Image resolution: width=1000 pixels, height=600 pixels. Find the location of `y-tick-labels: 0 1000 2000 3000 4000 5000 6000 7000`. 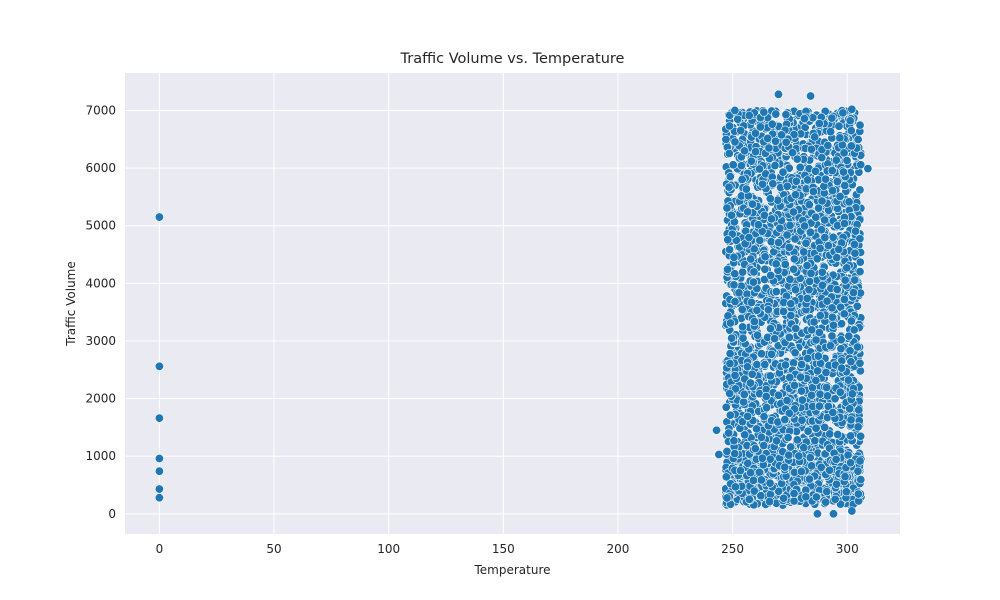

y-tick-labels: 0 1000 2000 3000 4000 5000 6000 7000 is located at coordinates (100, 311).